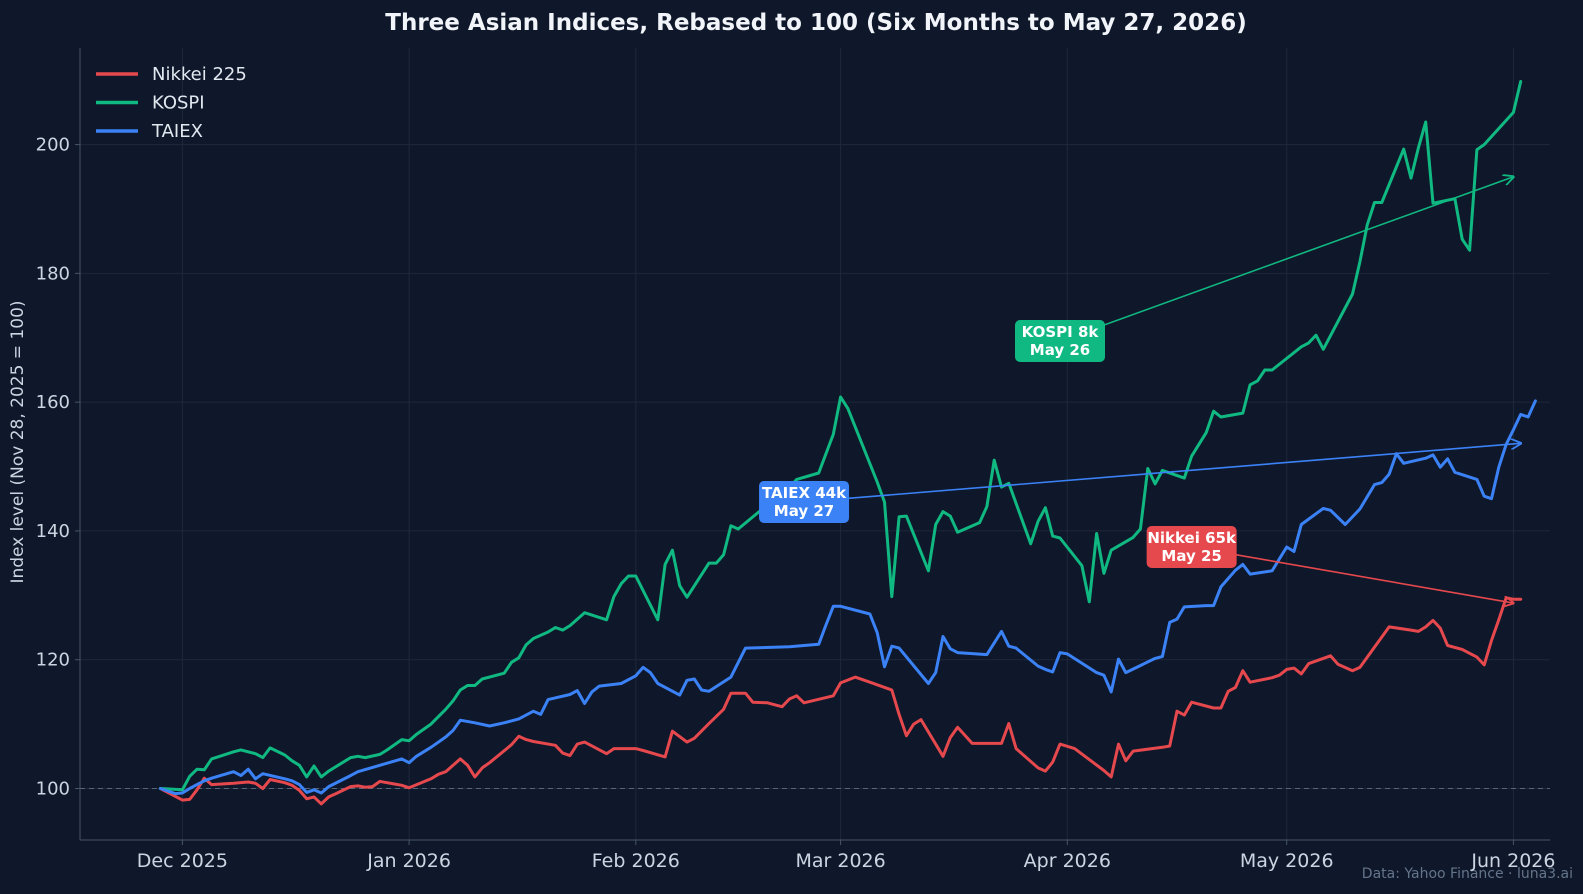 Image resolution: width=1583 pixels, height=894 pixels. Describe the element at coordinates (1512, 861) in the screenshot. I see `x-tick-label: Jun 2026` at that location.